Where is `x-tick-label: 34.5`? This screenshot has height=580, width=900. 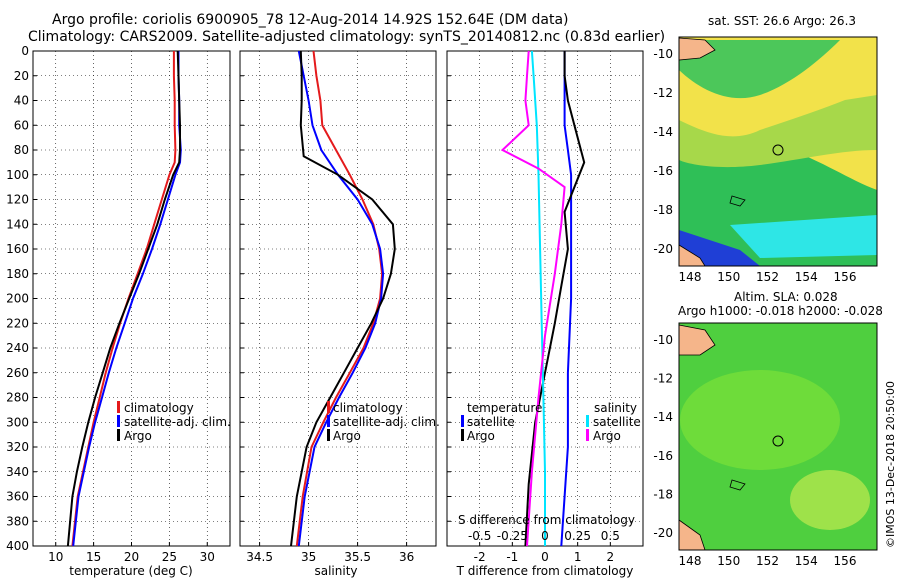
x-tick-label: 34.5 is located at coordinates (259, 557).